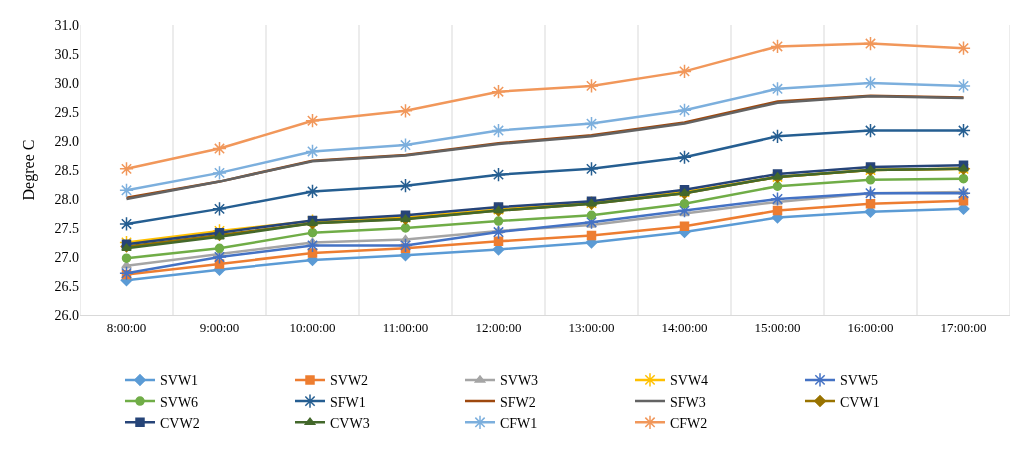  I want to click on legend-label: CVW1, so click(860, 402).